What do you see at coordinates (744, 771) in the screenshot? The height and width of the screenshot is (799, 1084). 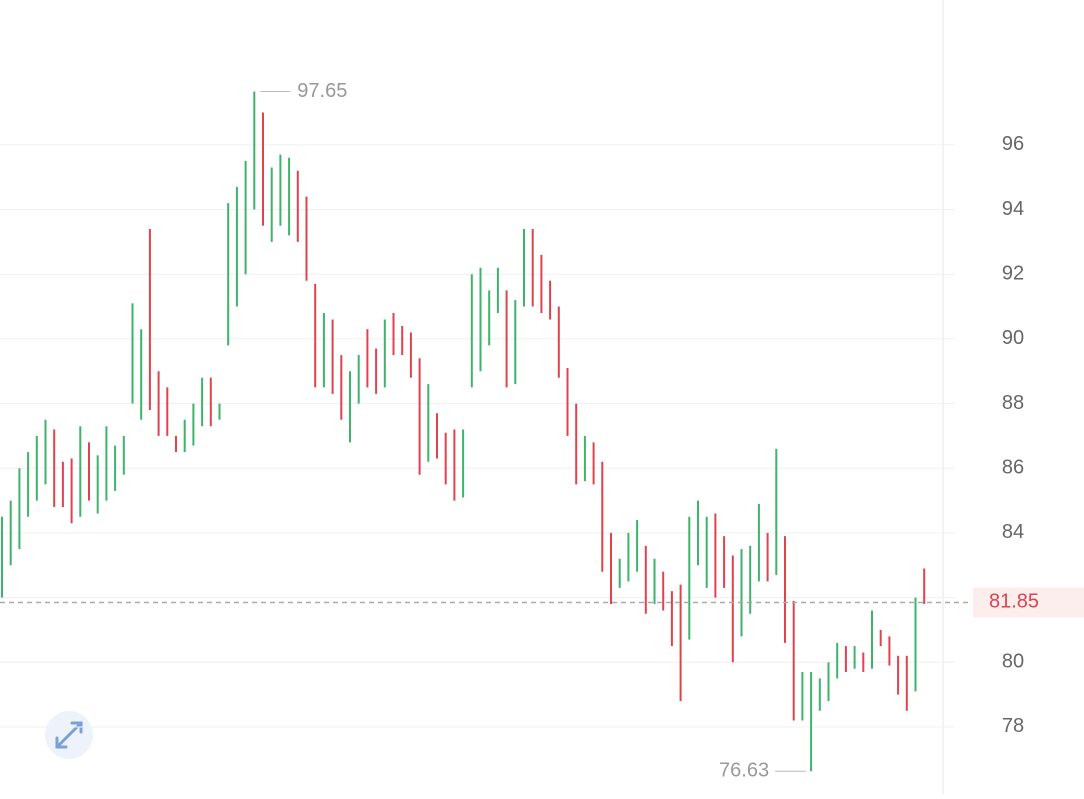 I see `min-label: 76.63` at bounding box center [744, 771].